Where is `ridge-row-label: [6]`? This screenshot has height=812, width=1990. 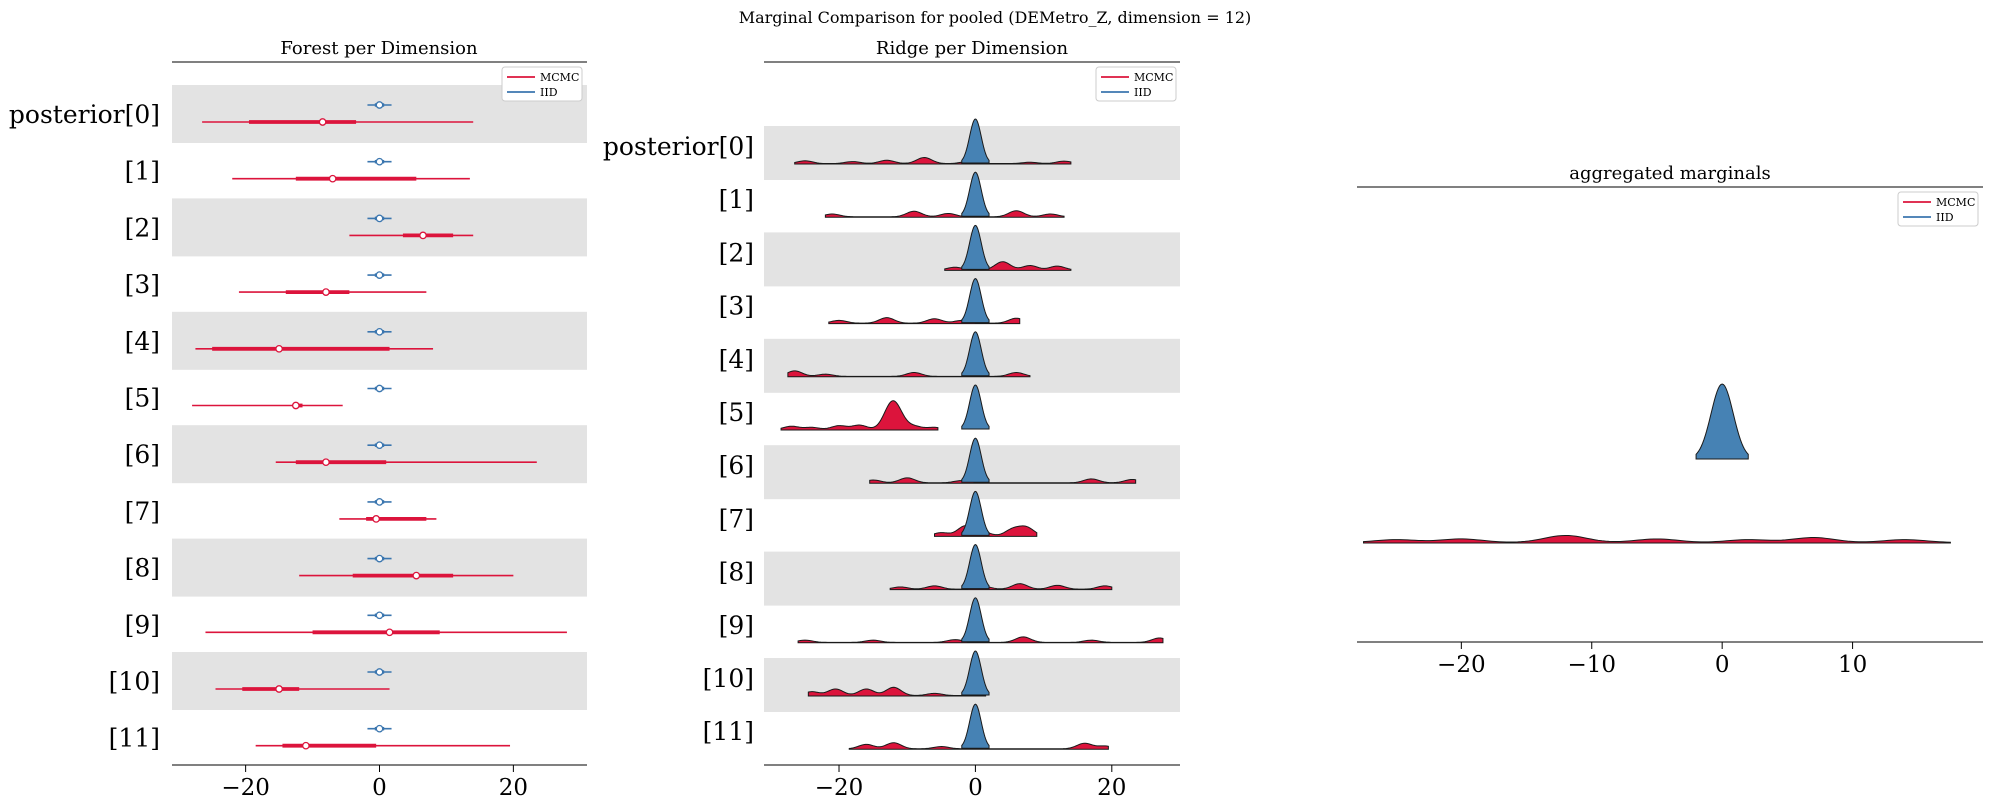 ridge-row-label: [6] is located at coordinates (736, 465).